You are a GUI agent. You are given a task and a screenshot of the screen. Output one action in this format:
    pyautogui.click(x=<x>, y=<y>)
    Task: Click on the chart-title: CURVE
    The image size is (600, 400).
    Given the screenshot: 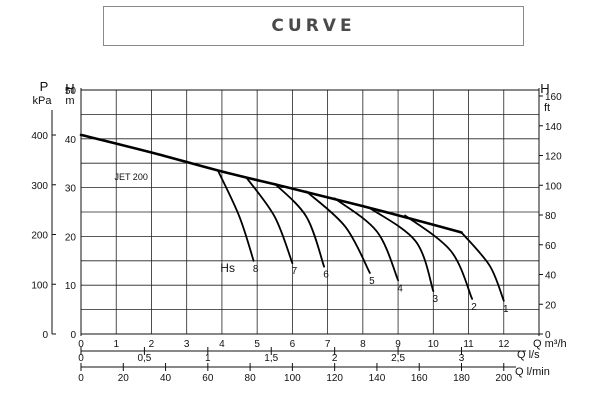 What is the action you would take?
    pyautogui.click(x=313, y=26)
    